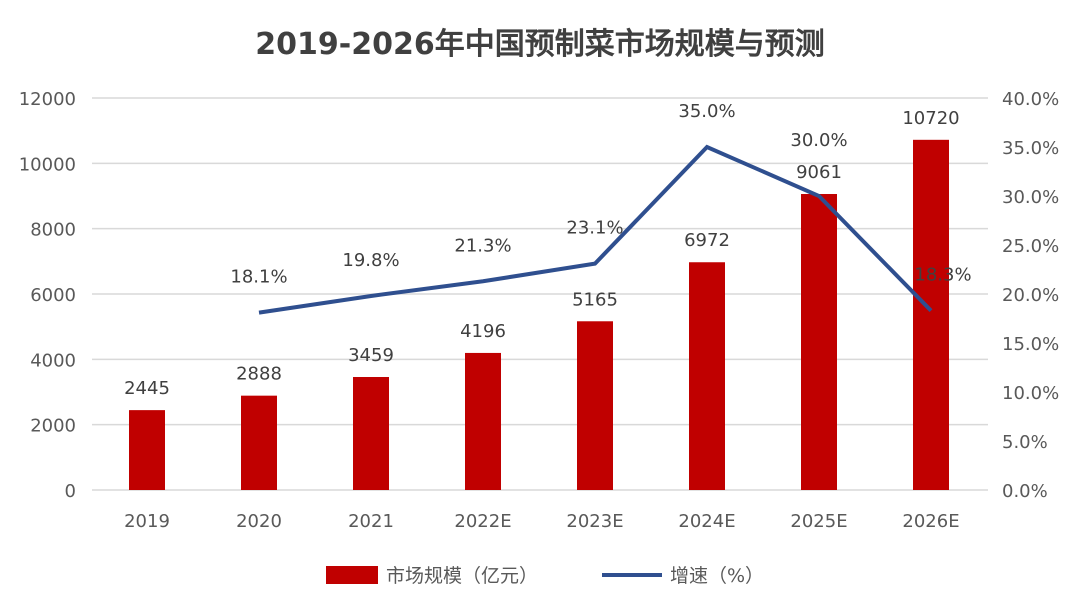 This screenshot has width=1080, height=612. What do you see at coordinates (1030, 197) in the screenshot?
I see `right-tick-label: 30.0%` at bounding box center [1030, 197].